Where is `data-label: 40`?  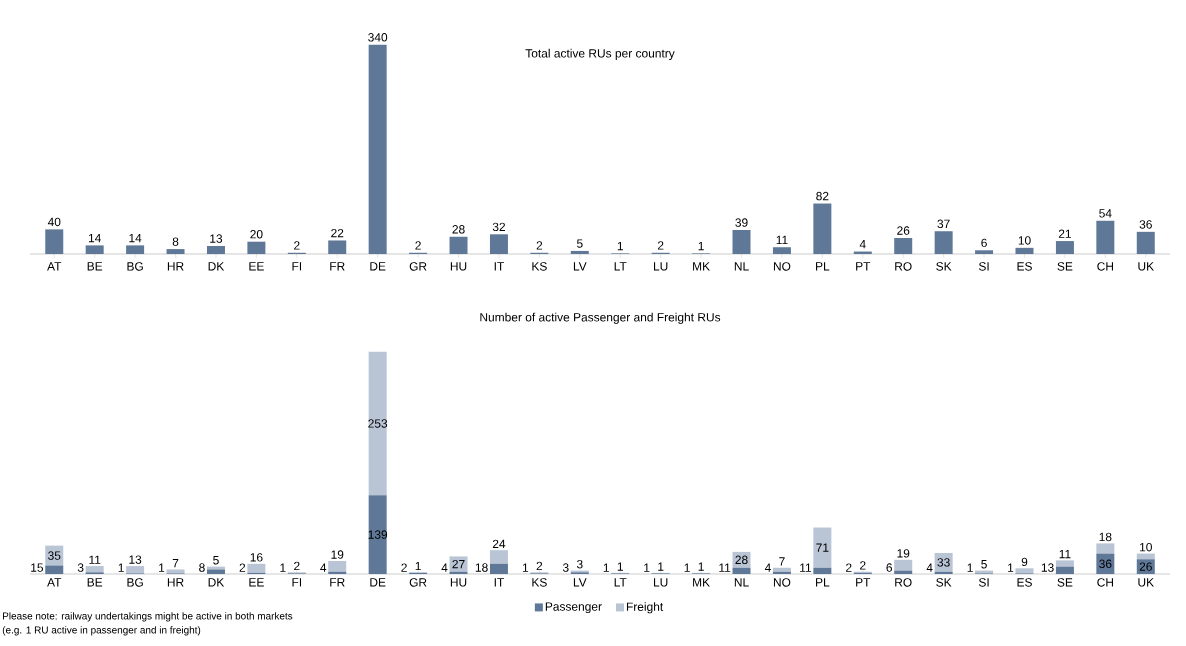
data-label: 40 is located at coordinates (54, 222).